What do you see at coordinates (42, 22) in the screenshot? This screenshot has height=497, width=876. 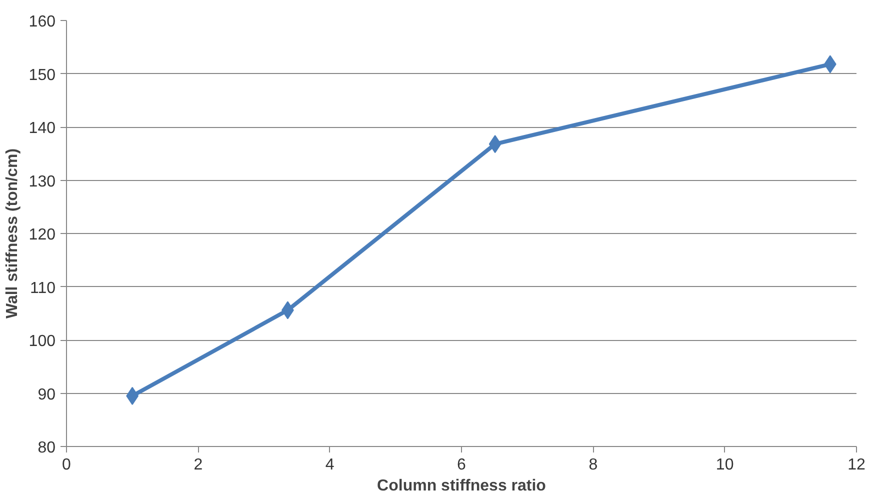 I see `y-tick-label: 160` at bounding box center [42, 22].